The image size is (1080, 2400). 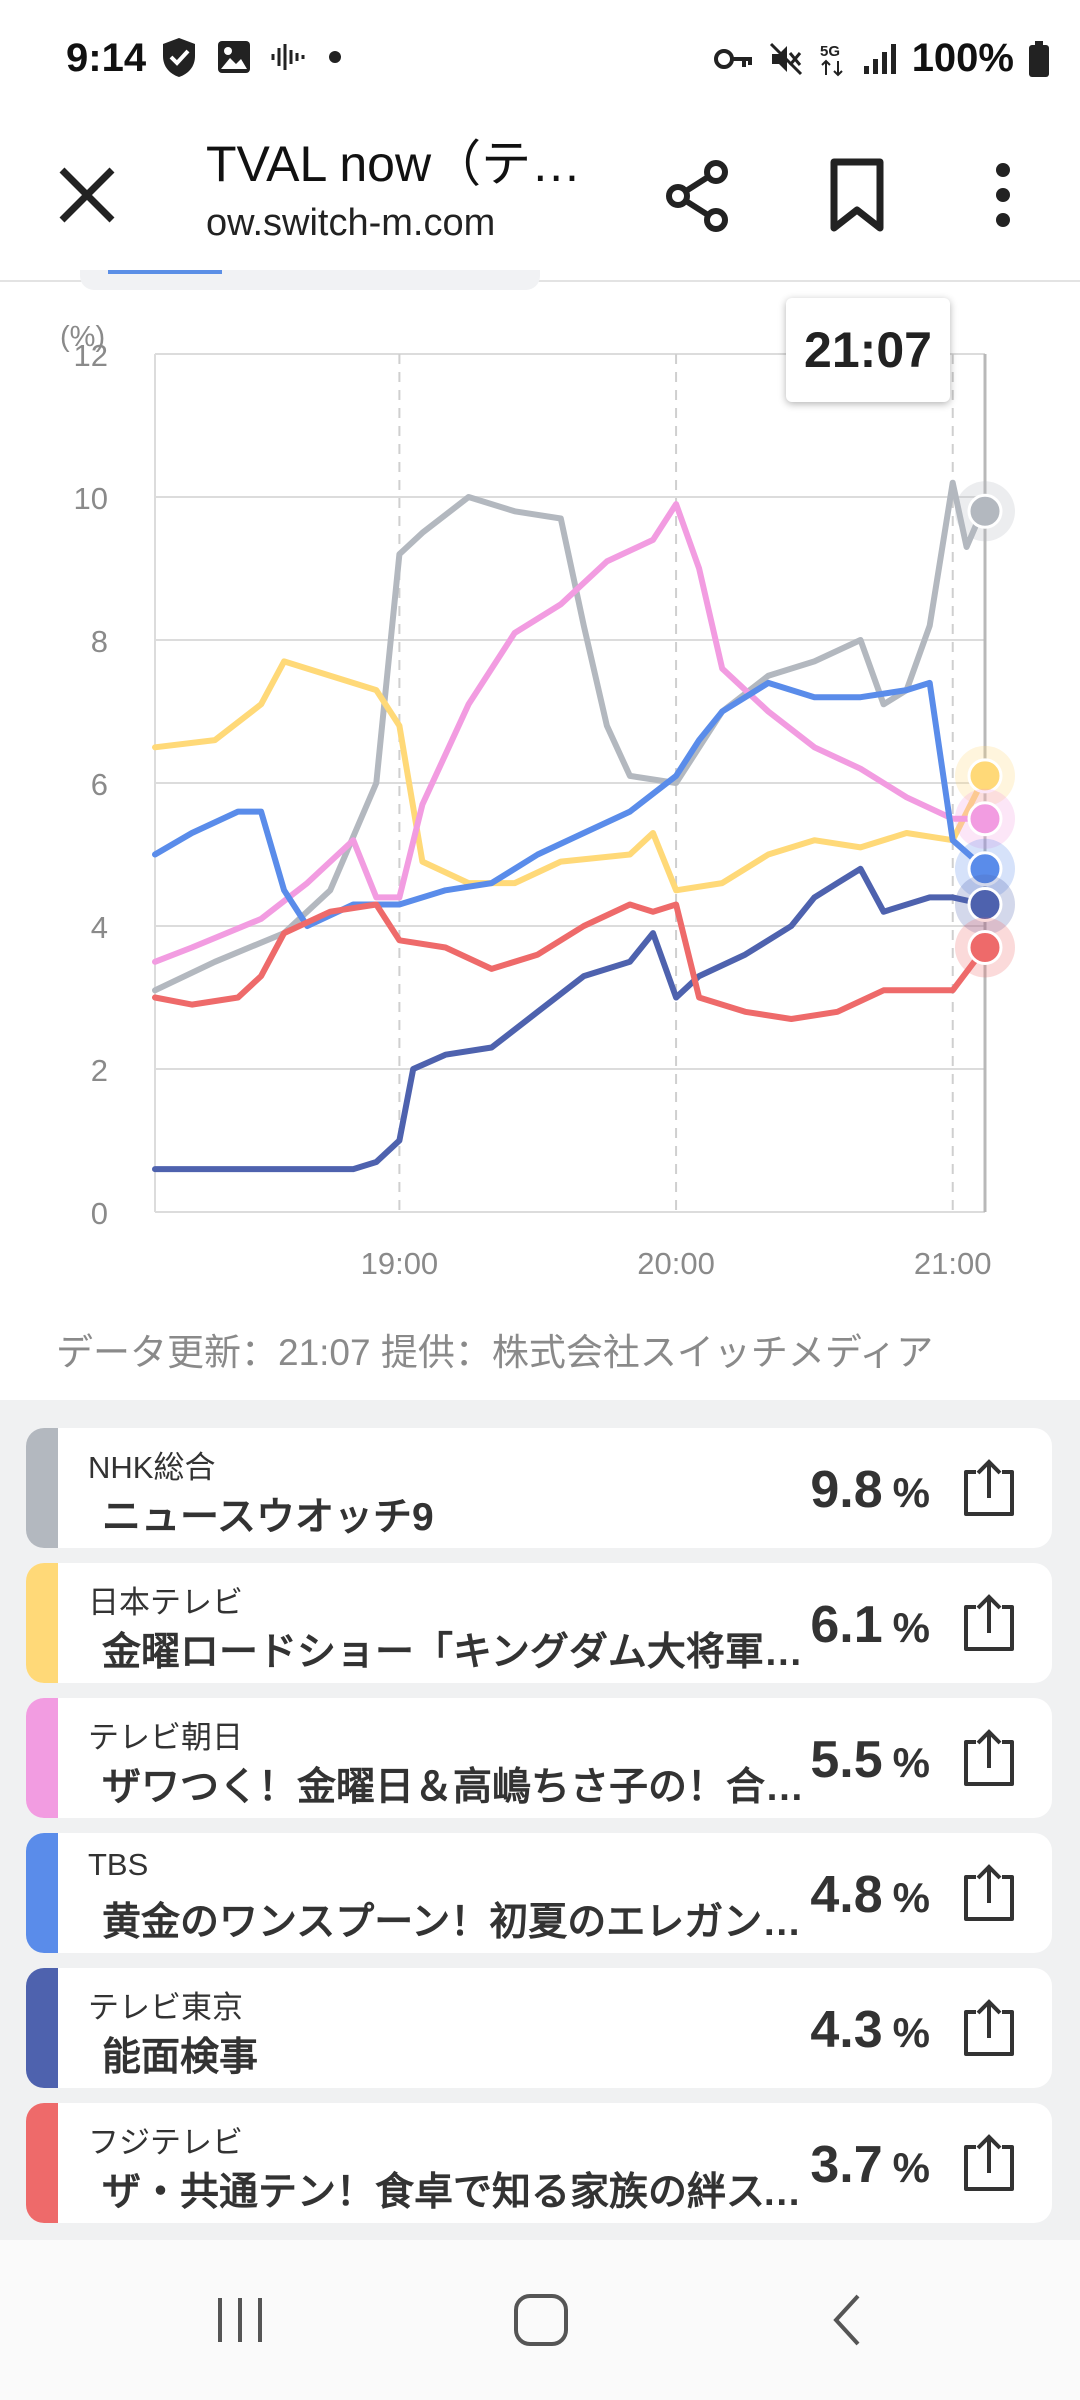 What do you see at coordinates (351, 223) in the screenshot?
I see `page-url: ow.switch-m.com` at bounding box center [351, 223].